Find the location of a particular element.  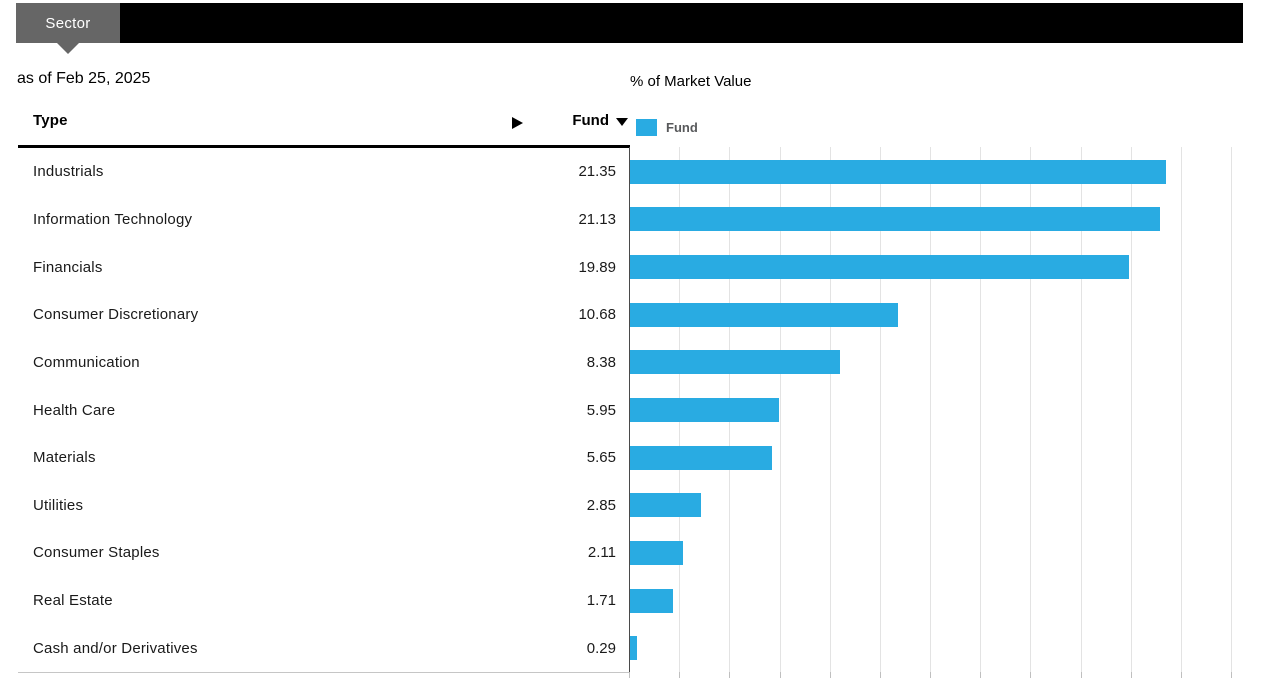

table-row: Consumer Staples 2.11 is located at coordinates (324, 553).